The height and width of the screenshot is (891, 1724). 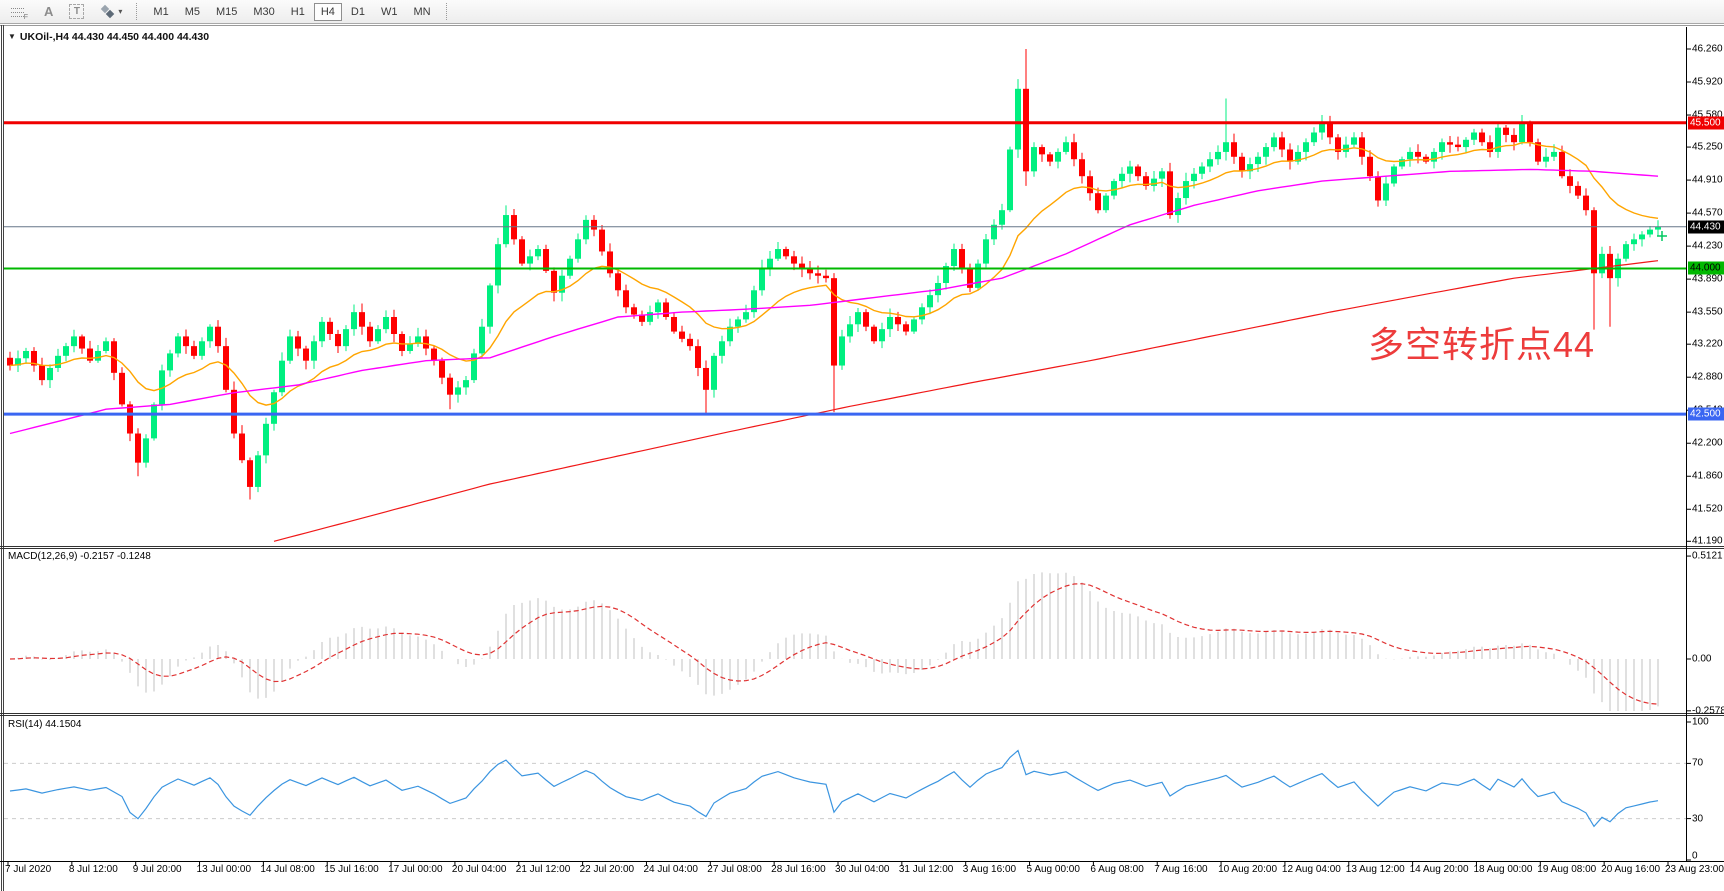 What do you see at coordinates (1698, 819) in the screenshot?
I see `rsi-scale-label: 30` at bounding box center [1698, 819].